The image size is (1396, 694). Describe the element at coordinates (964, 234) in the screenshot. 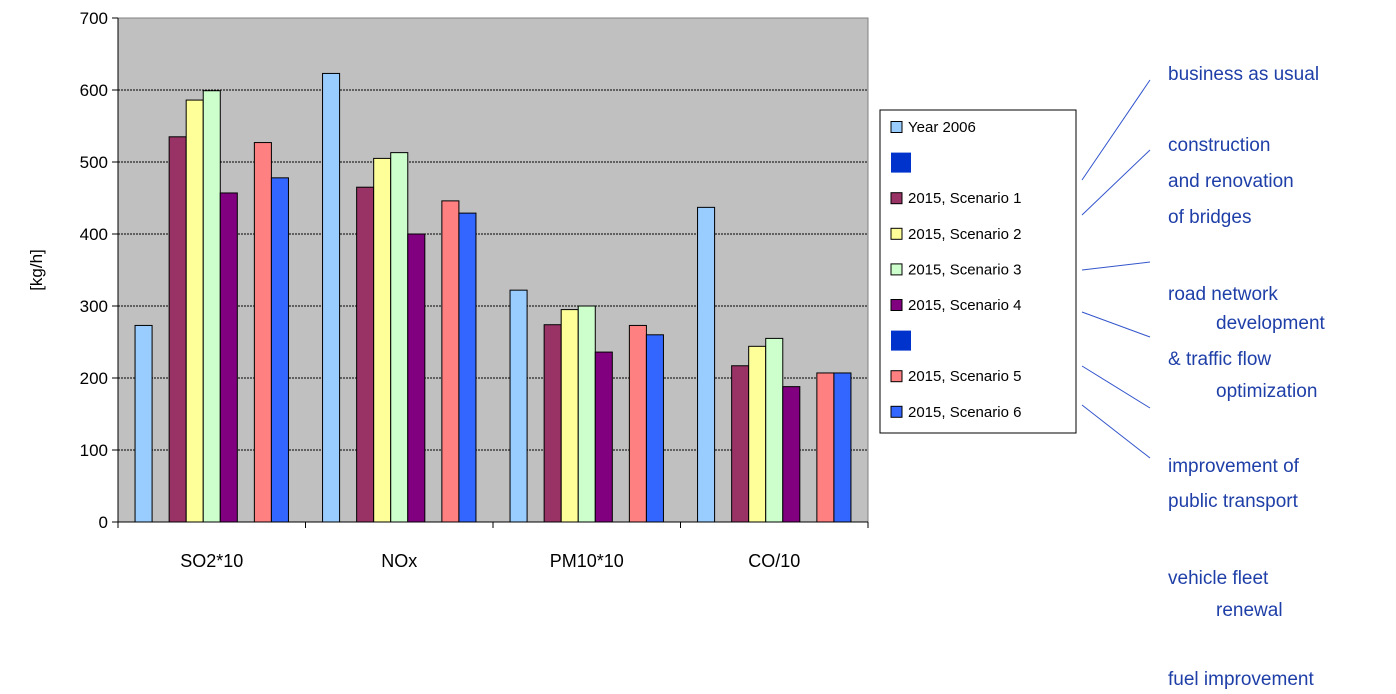

I see `legend-label: 2015, Scenario 2` at that location.